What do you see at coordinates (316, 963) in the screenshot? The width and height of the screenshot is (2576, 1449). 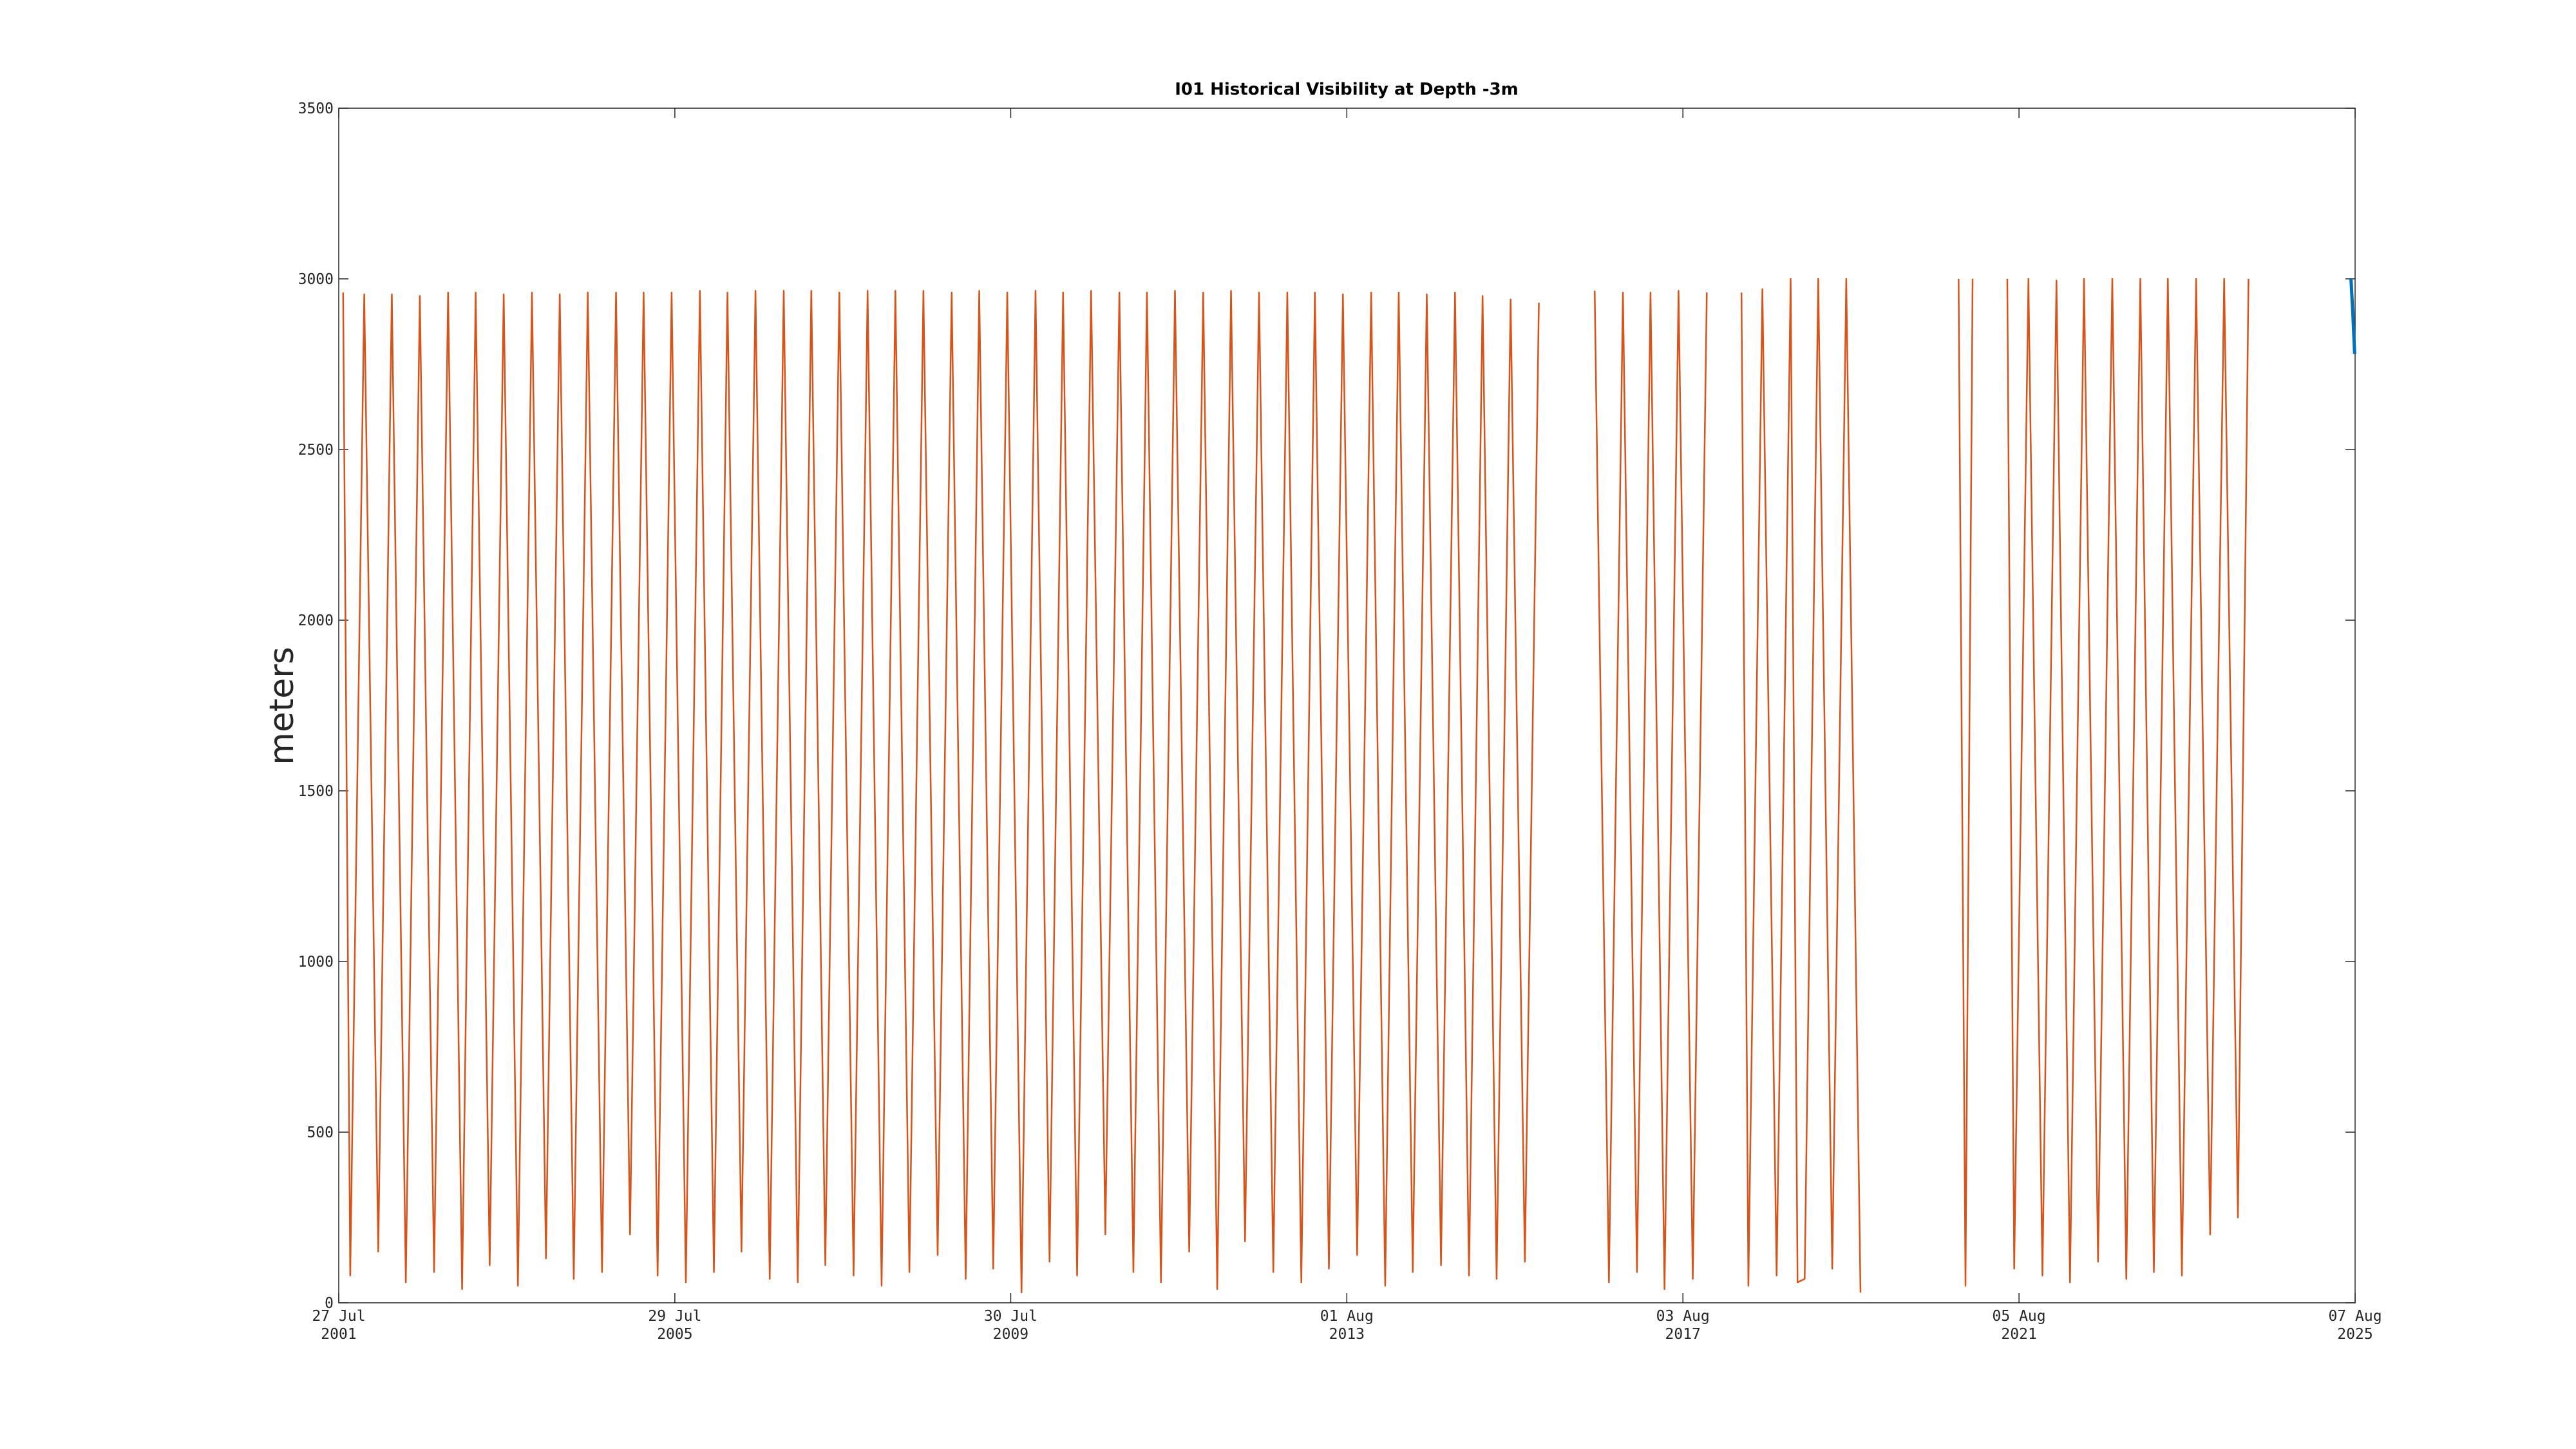 I see `y-tick-label: 1000` at bounding box center [316, 963].